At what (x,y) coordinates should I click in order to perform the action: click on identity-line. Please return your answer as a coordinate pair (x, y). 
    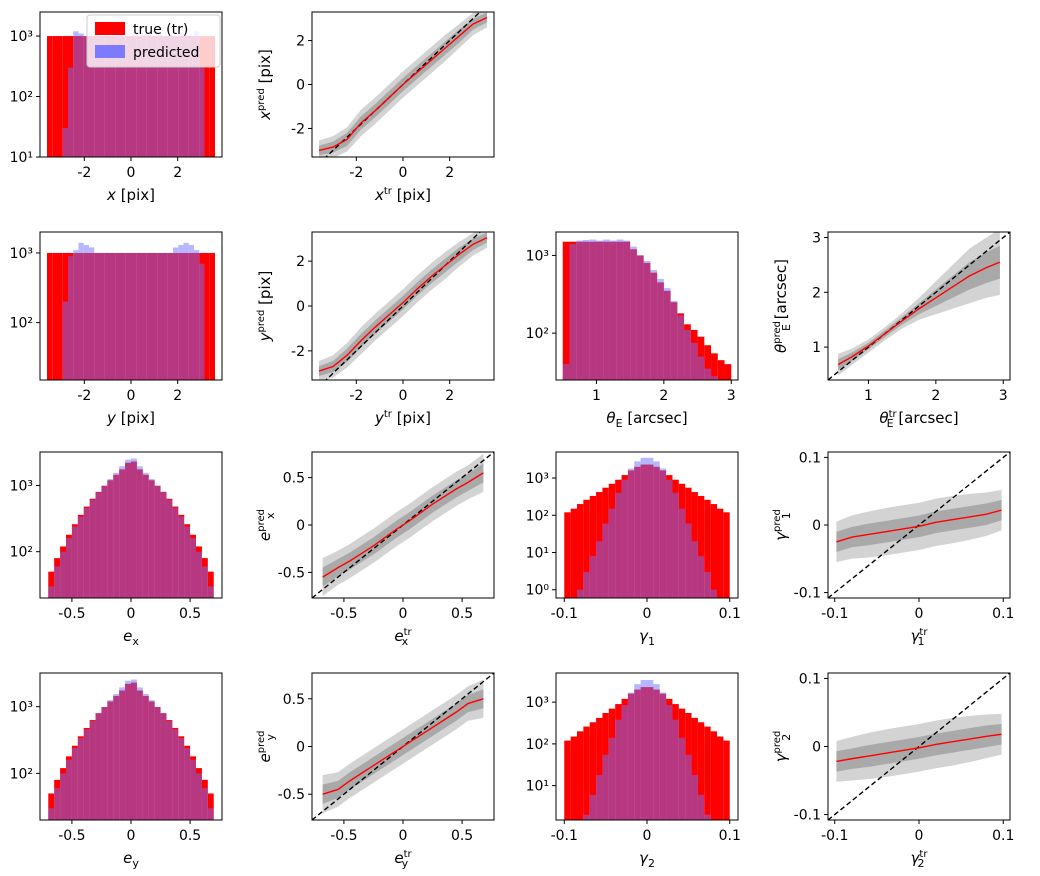
    Looking at the image, I should click on (919, 746).